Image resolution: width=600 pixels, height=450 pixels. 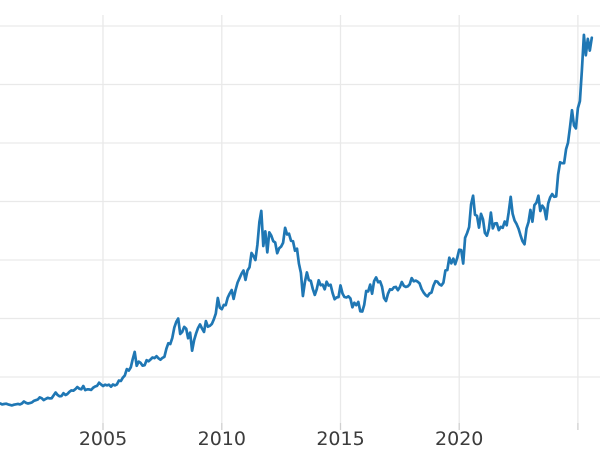 I want to click on x-axis-ticks, so click(x=340, y=426).